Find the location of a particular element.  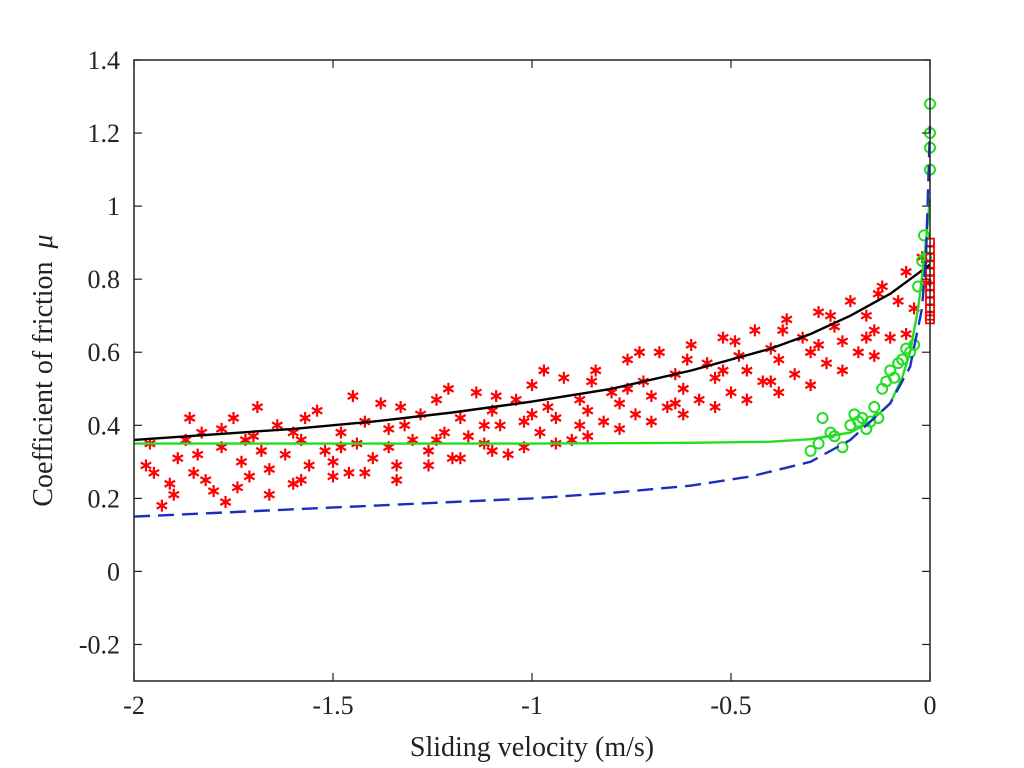

y-tick-label: 0.4 is located at coordinates (104, 425).